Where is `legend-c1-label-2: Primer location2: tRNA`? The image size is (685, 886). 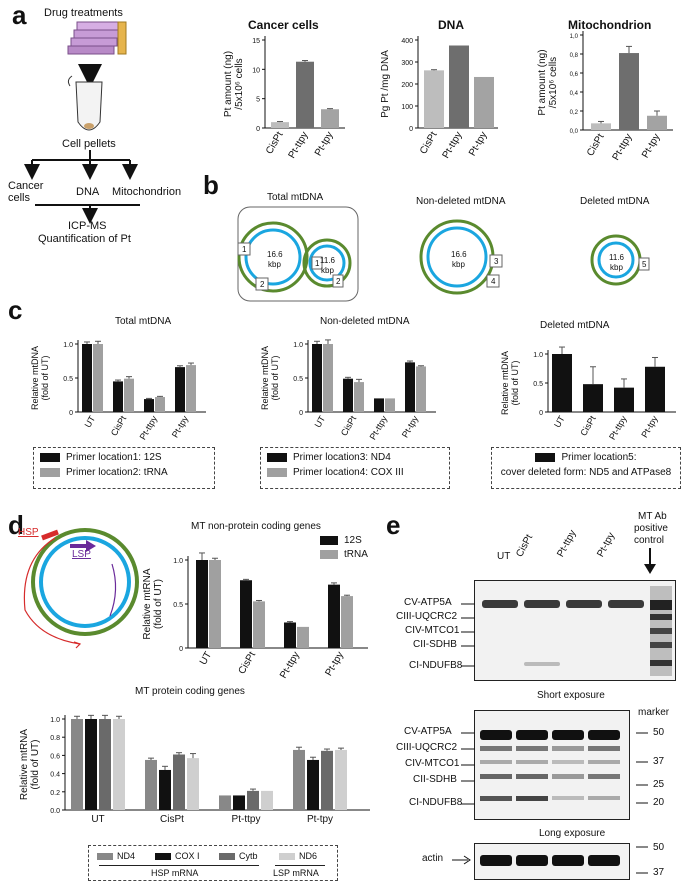 legend-c1-label-2: Primer location2: tRNA is located at coordinates (117, 472).